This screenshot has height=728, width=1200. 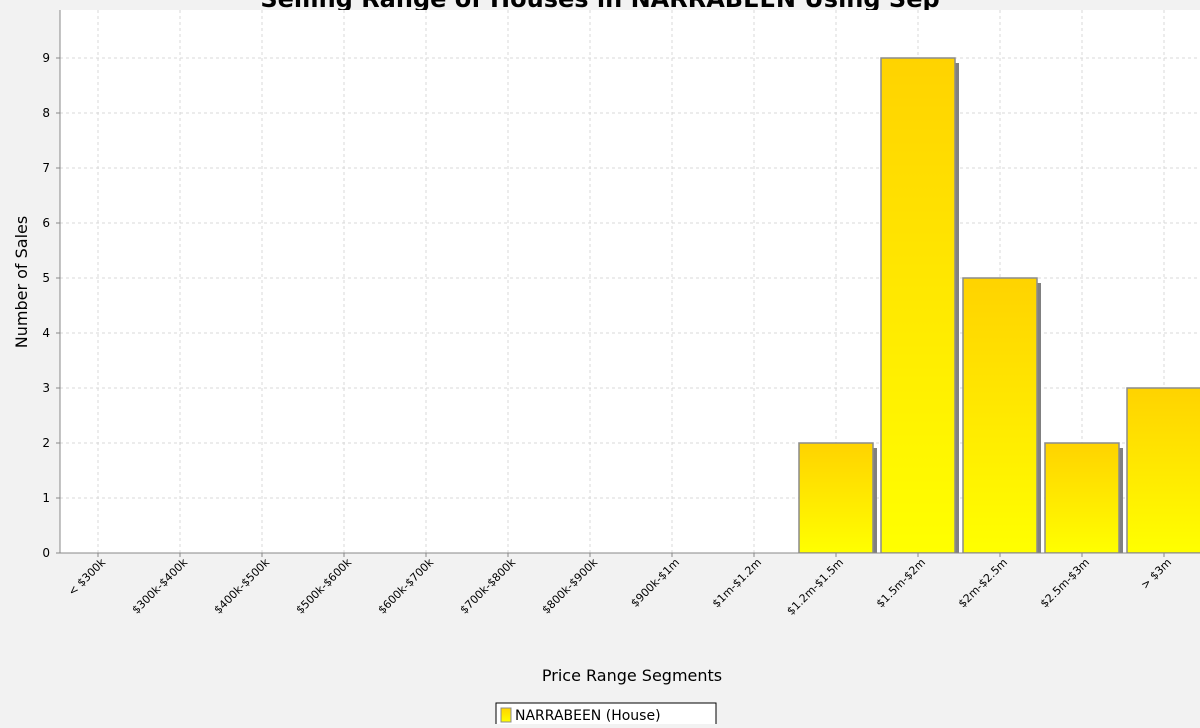 I want to click on y-tick-label: 6, so click(x=46, y=223).